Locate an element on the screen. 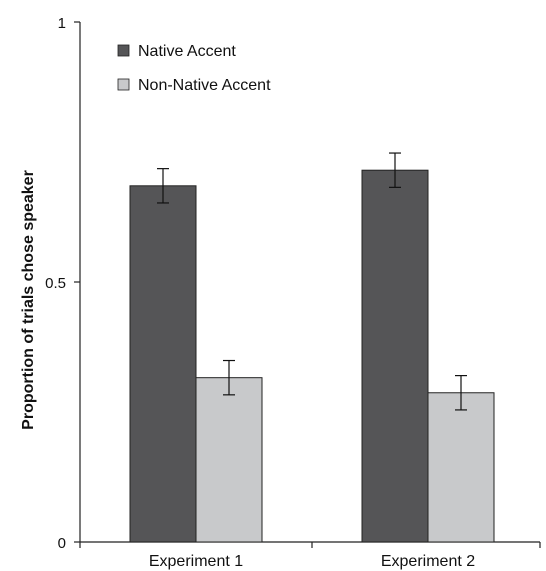 This screenshot has width=546, height=571. y-tick-label-1: 1 is located at coordinates (62, 23).